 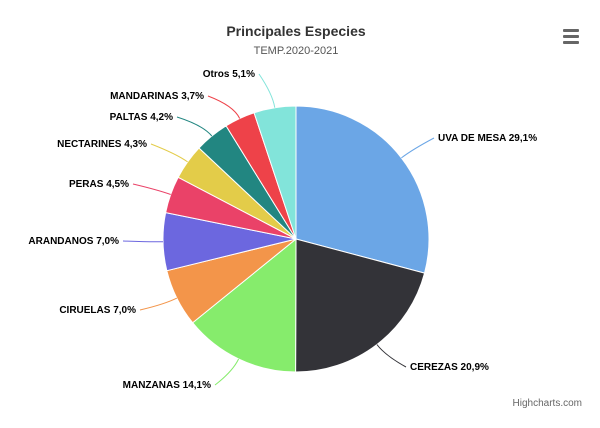 I want to click on hamburger-menu-icon, so click(x=571, y=36).